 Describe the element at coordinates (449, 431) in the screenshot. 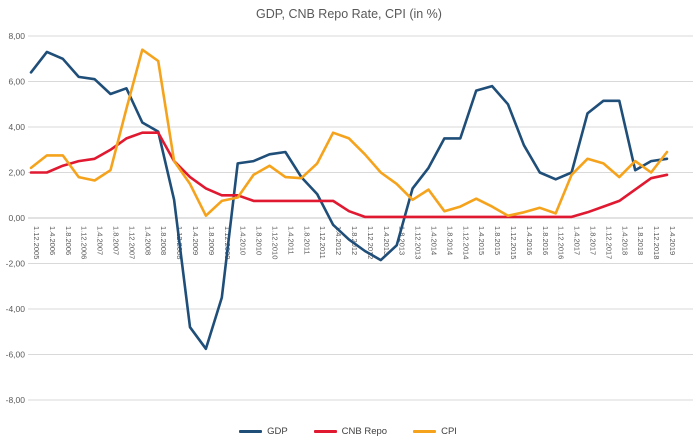

I see `legend-label-cpi: CPI` at that location.